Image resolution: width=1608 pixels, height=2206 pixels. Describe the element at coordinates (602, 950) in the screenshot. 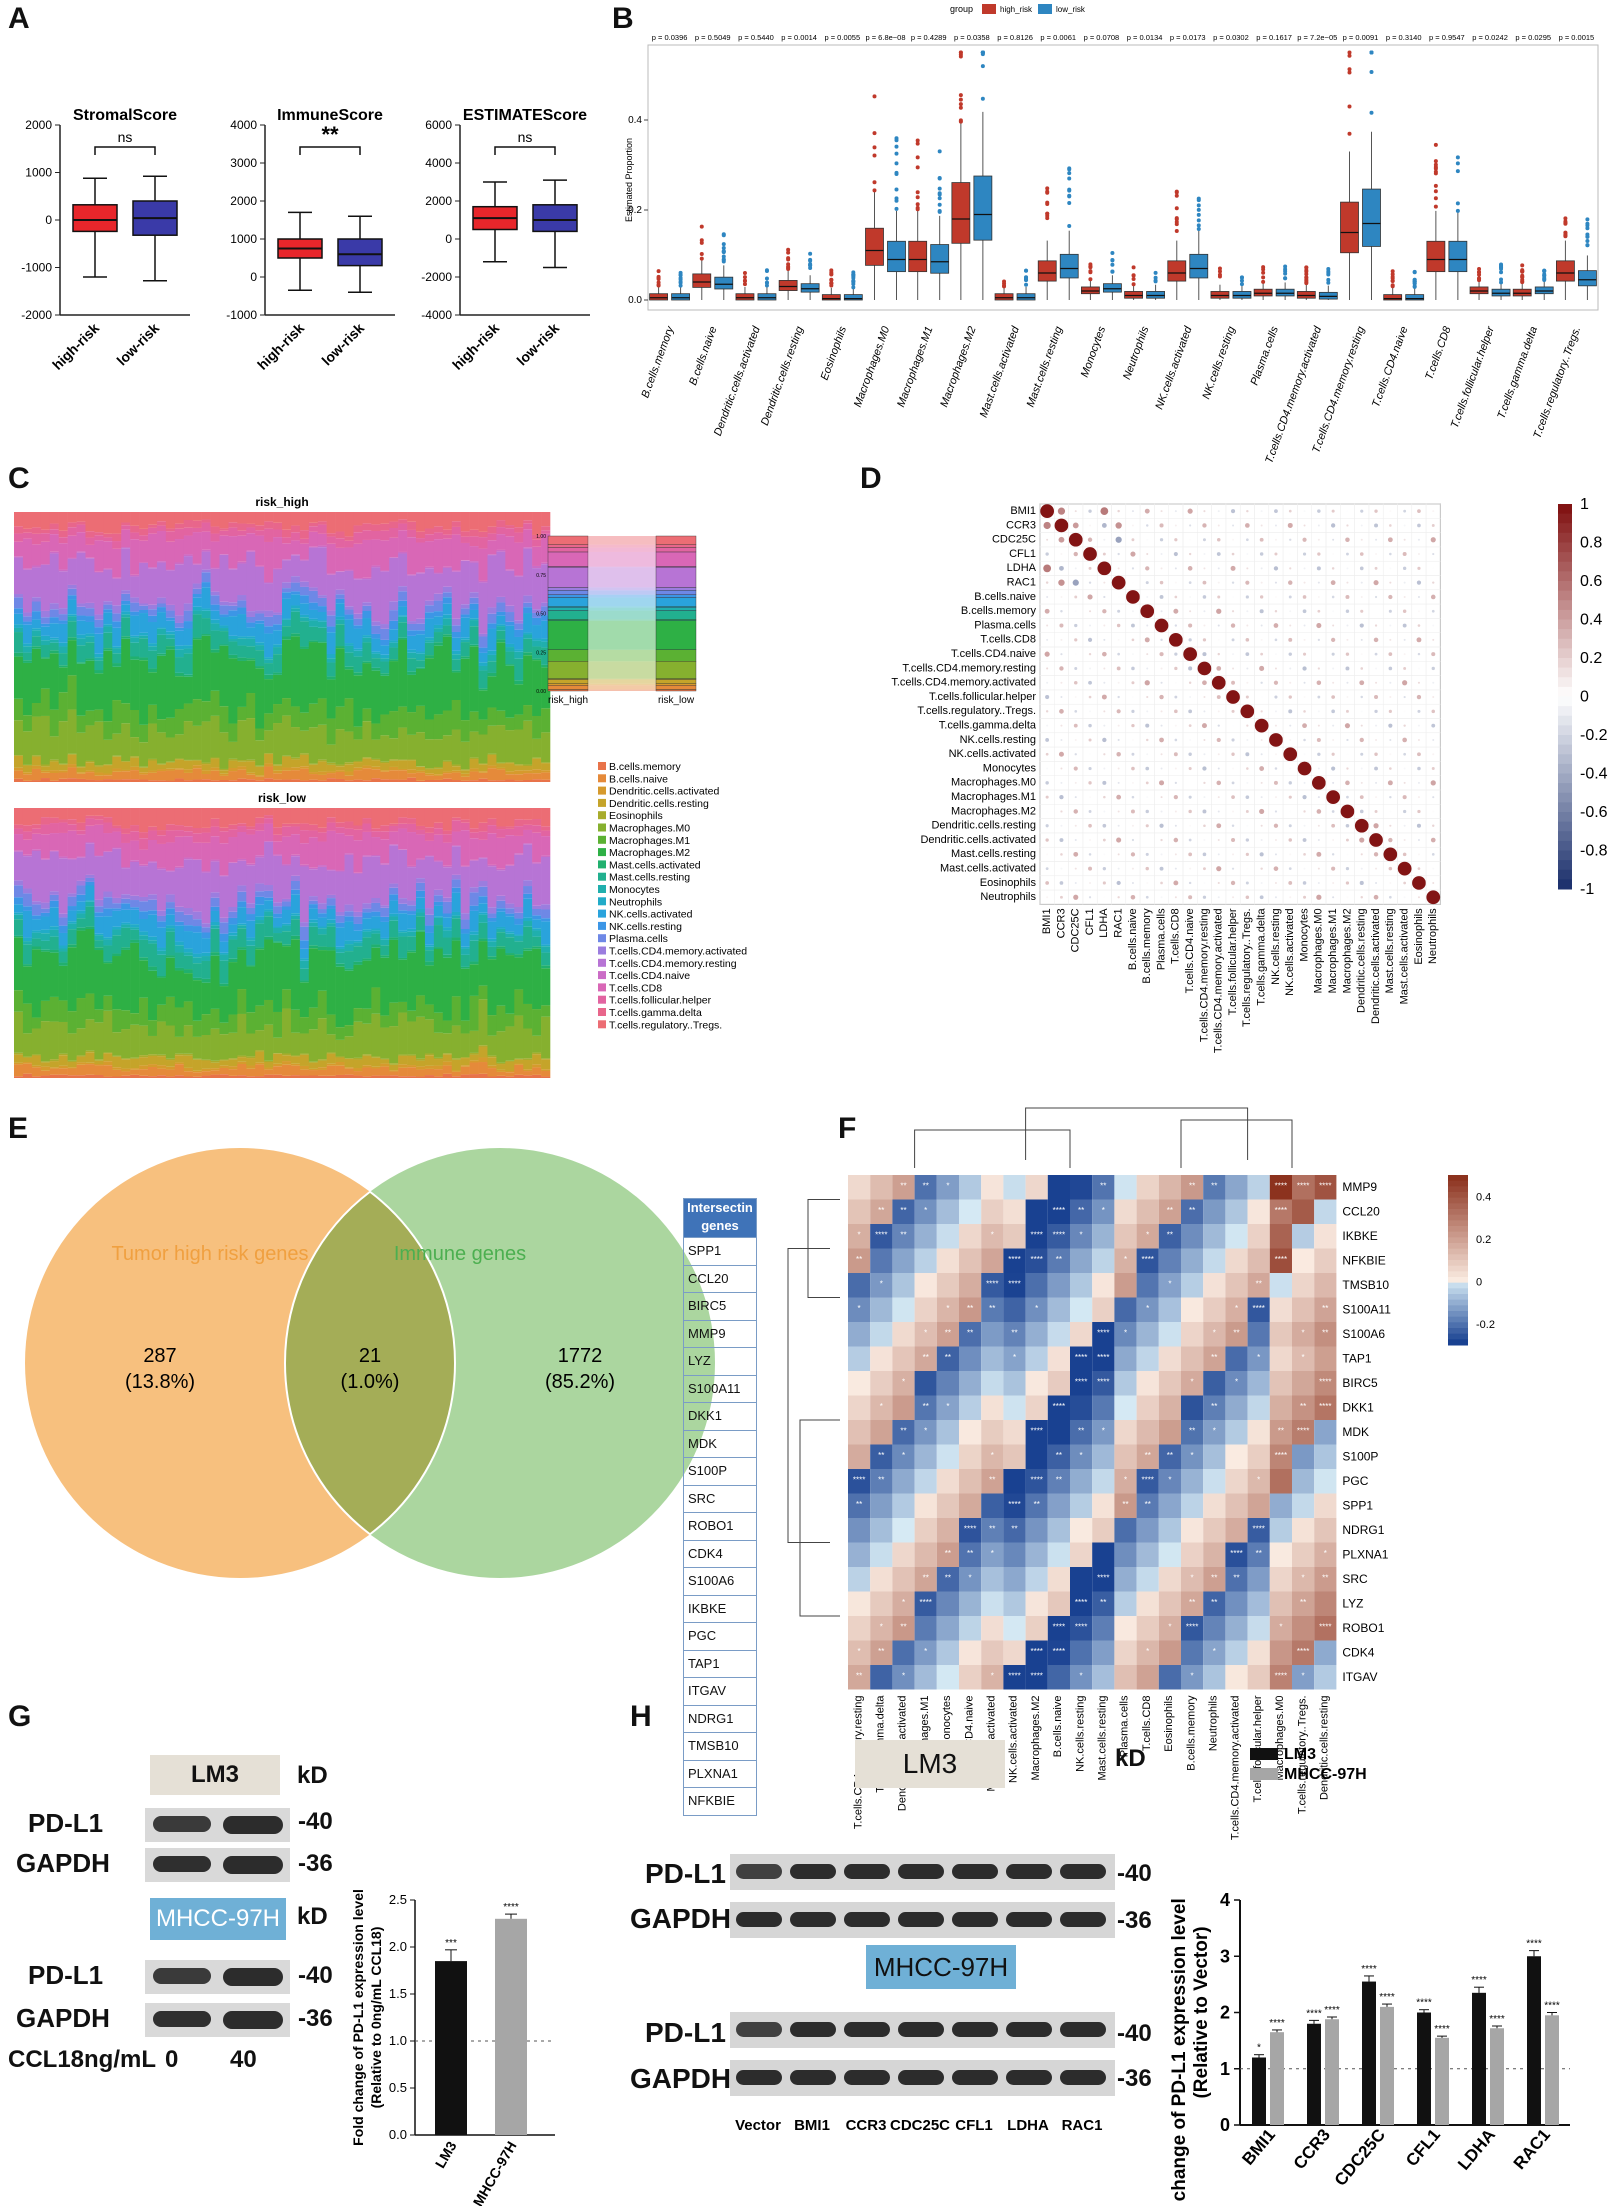

I see `legend-swatch` at that location.